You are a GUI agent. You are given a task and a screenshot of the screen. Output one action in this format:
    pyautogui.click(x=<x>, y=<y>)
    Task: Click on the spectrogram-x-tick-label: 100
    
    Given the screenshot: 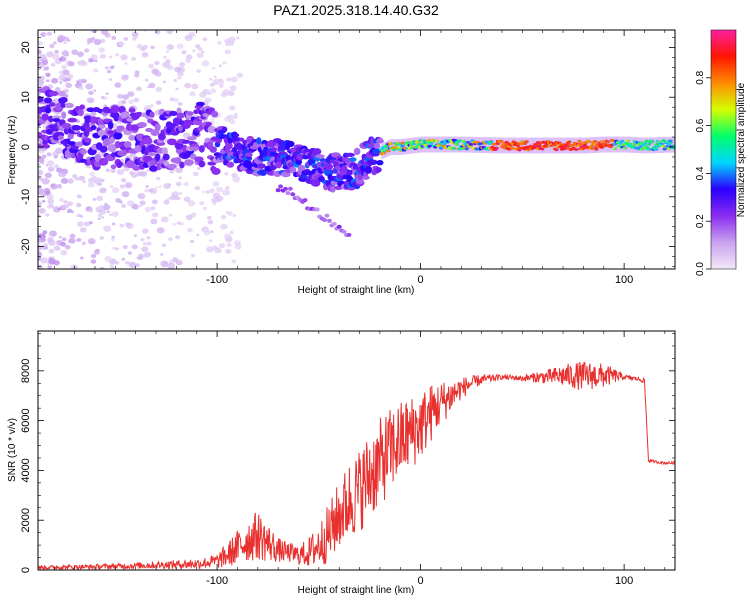 What is the action you would take?
    pyautogui.click(x=624, y=280)
    